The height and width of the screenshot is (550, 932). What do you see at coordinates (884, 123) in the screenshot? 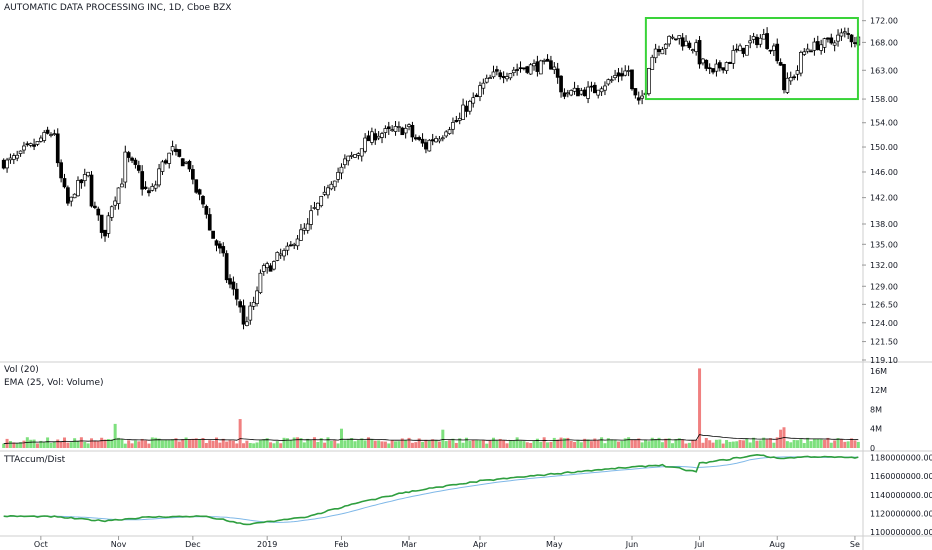
I see `price-tick-label: 154.00` at bounding box center [884, 123].